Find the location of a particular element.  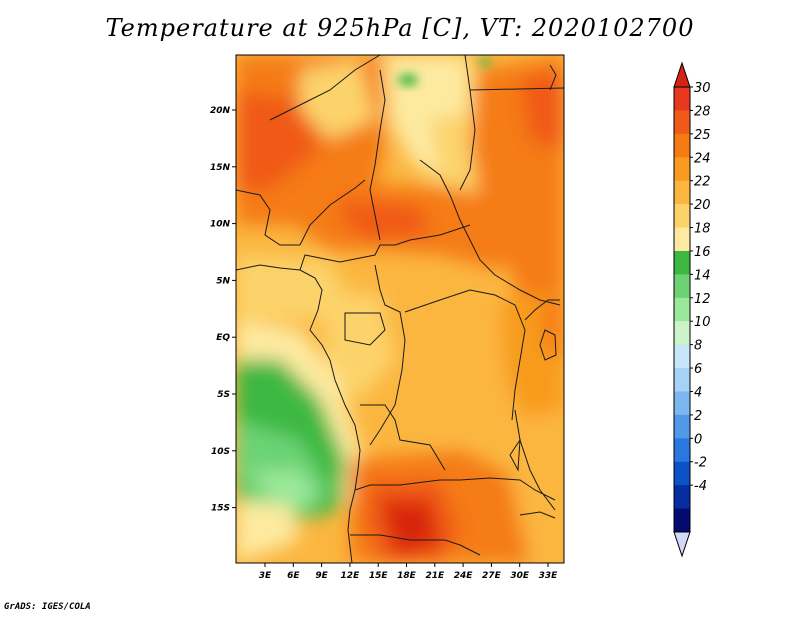

colorbar-bottom-arrow is located at coordinates (682, 544).